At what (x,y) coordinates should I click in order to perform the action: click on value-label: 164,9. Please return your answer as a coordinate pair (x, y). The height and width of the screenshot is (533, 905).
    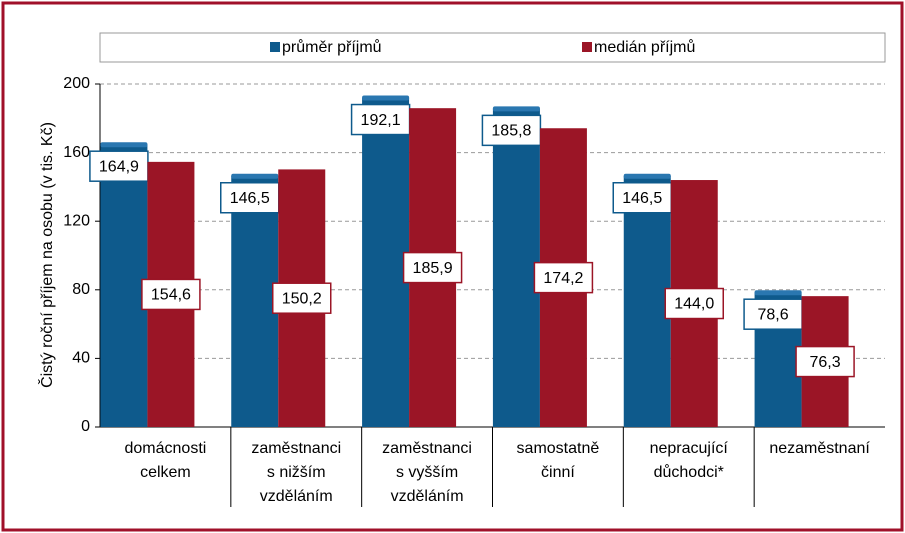
    Looking at the image, I should click on (119, 166).